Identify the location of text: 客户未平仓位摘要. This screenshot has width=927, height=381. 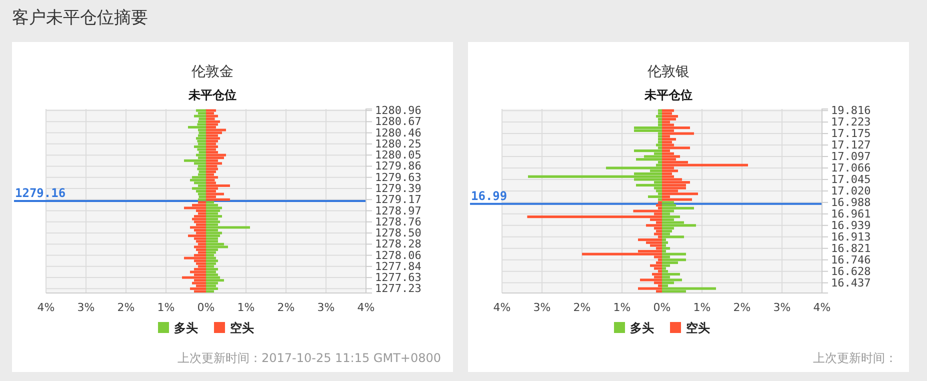
(80, 18).